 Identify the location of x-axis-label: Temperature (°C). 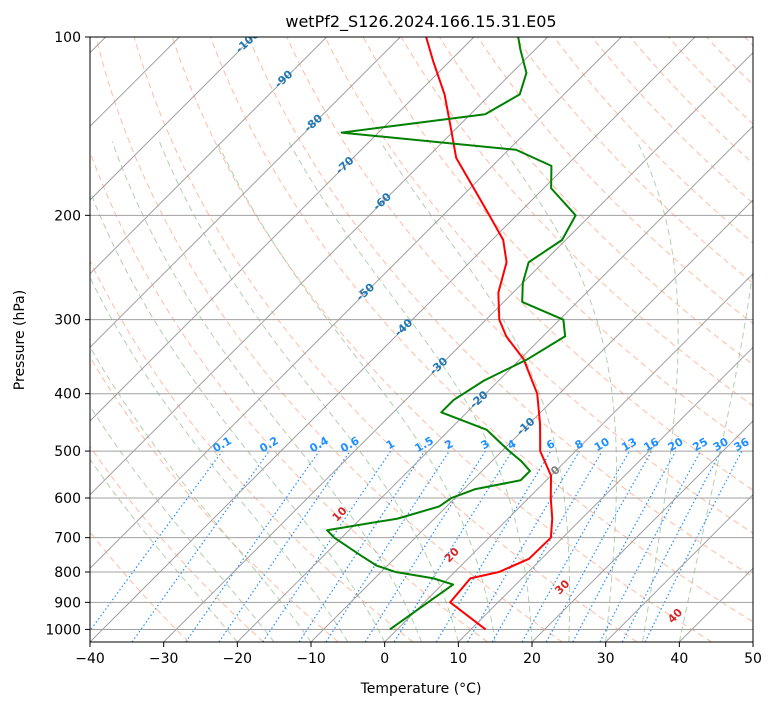
(421, 689).